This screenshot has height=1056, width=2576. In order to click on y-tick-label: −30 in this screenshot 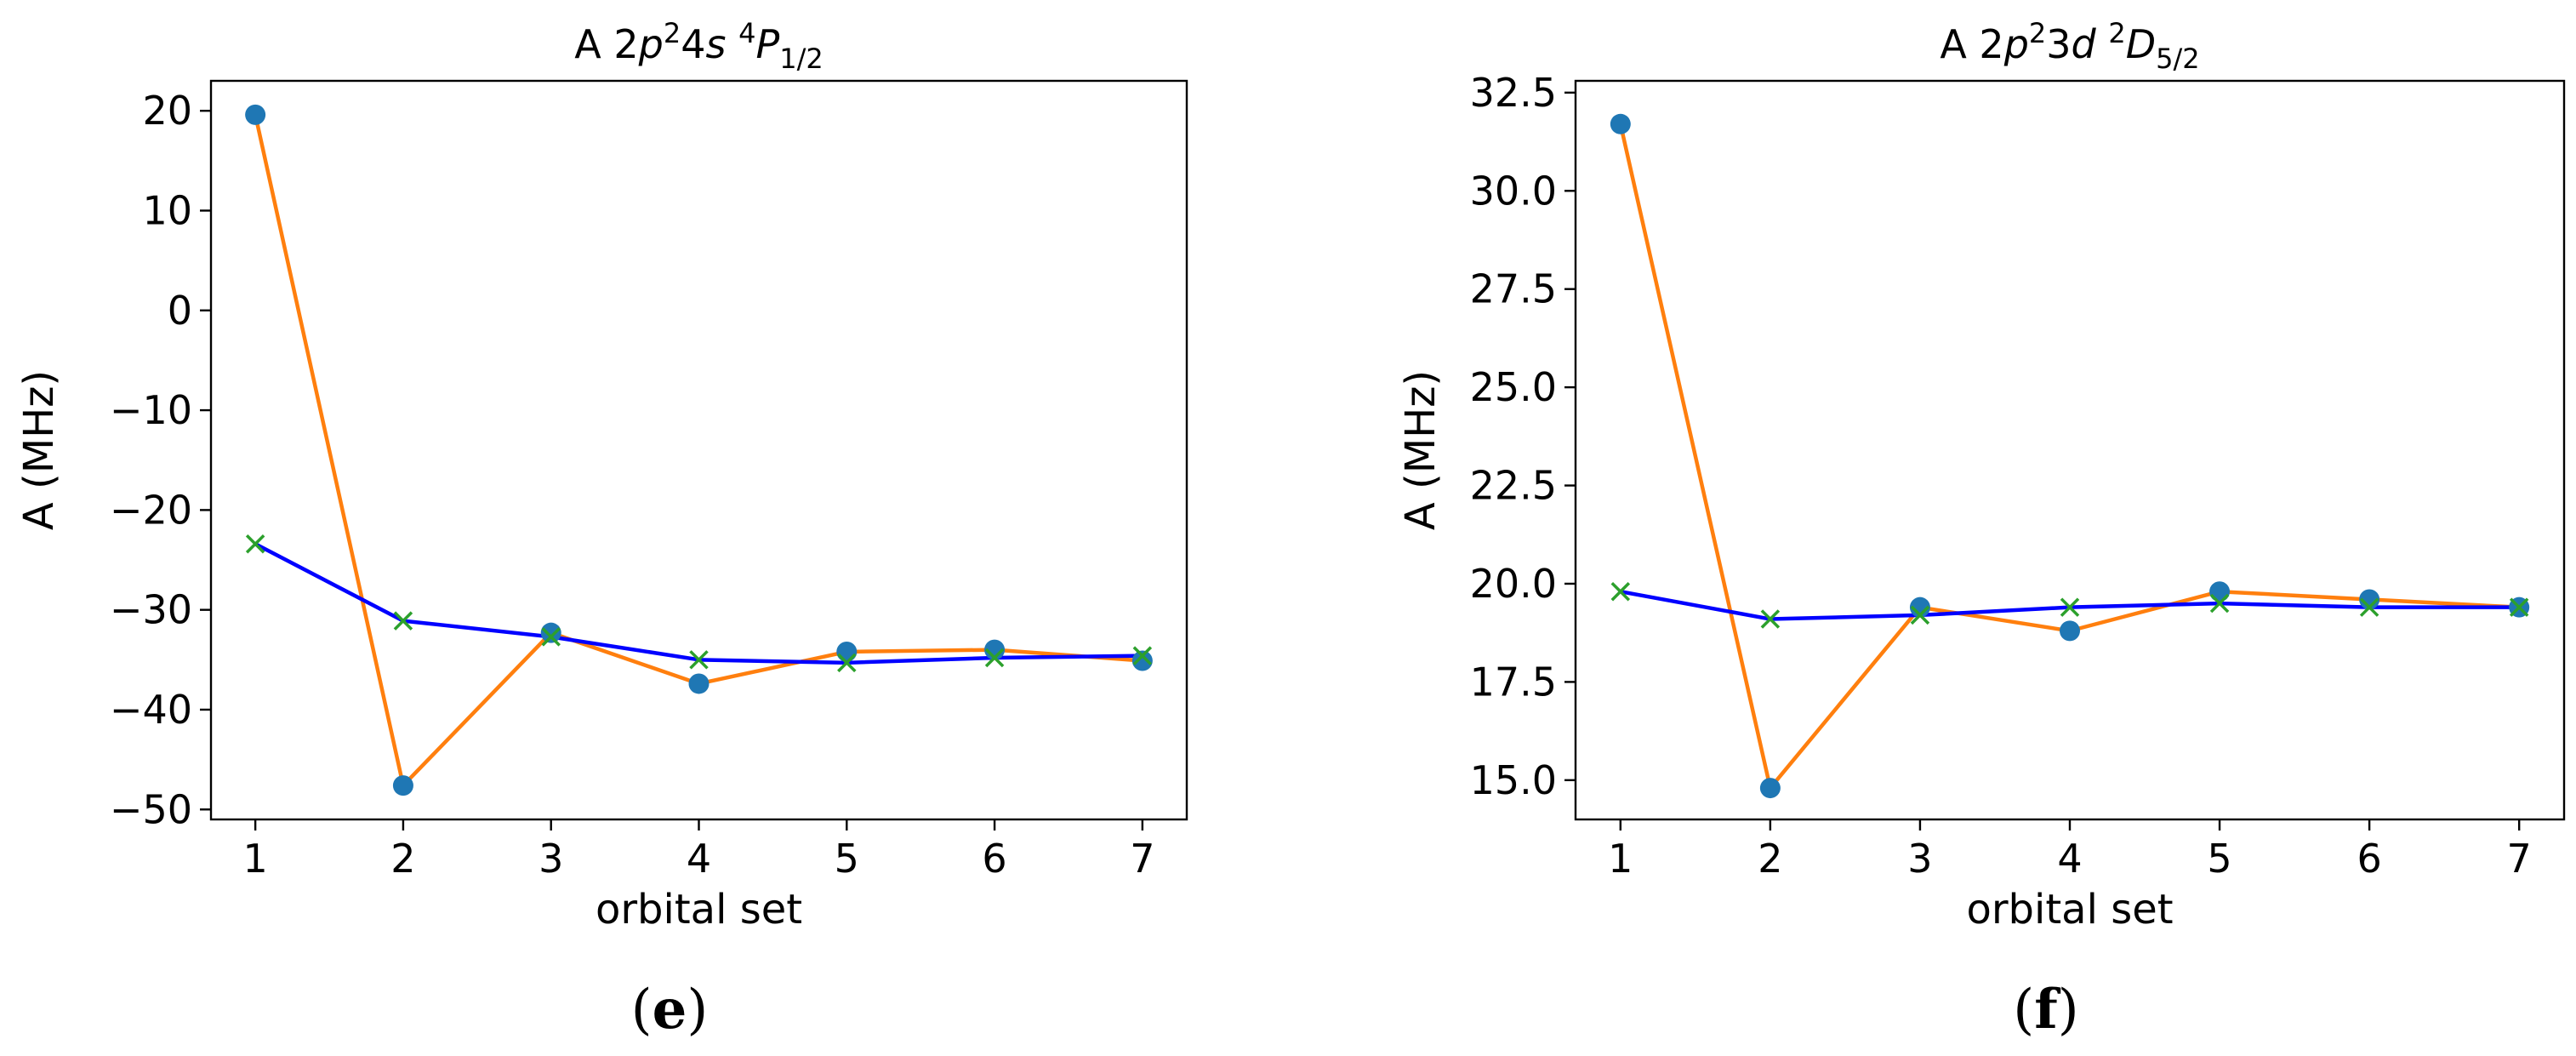, I will do `click(151, 610)`.